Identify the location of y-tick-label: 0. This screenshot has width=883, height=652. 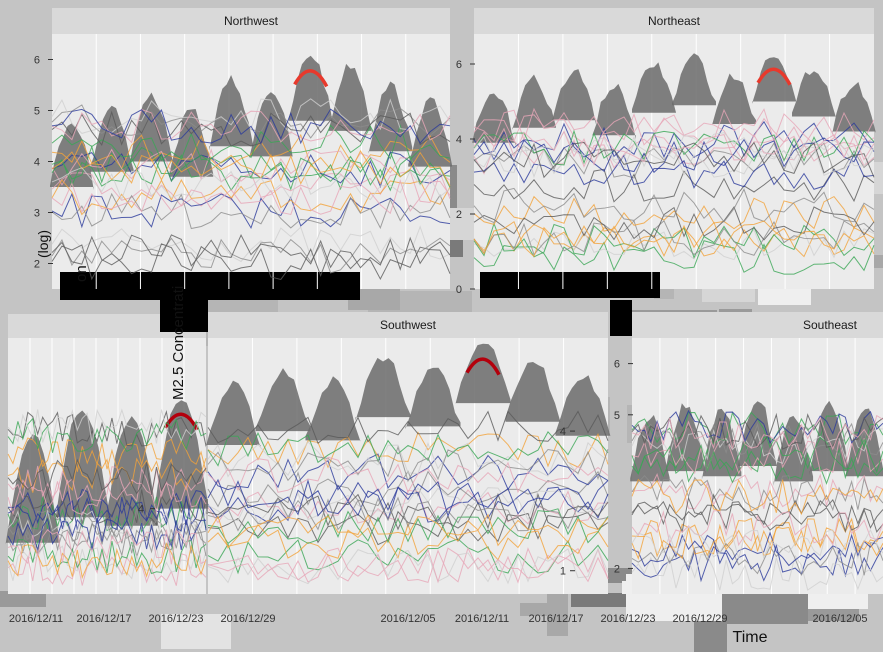
(459, 290).